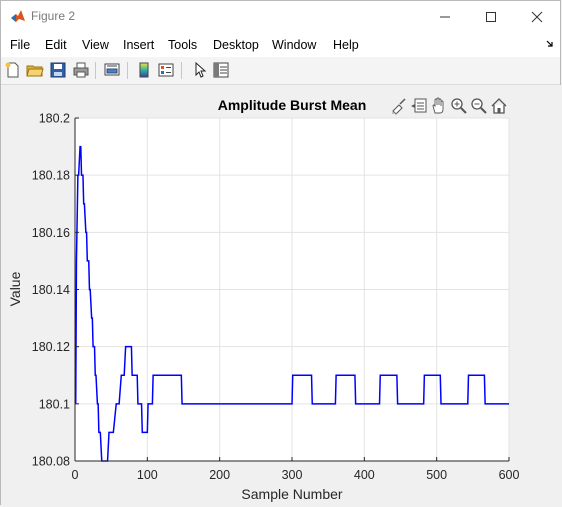  Describe the element at coordinates (291, 494) in the screenshot. I see `x-axis-label: Sample Number` at that location.